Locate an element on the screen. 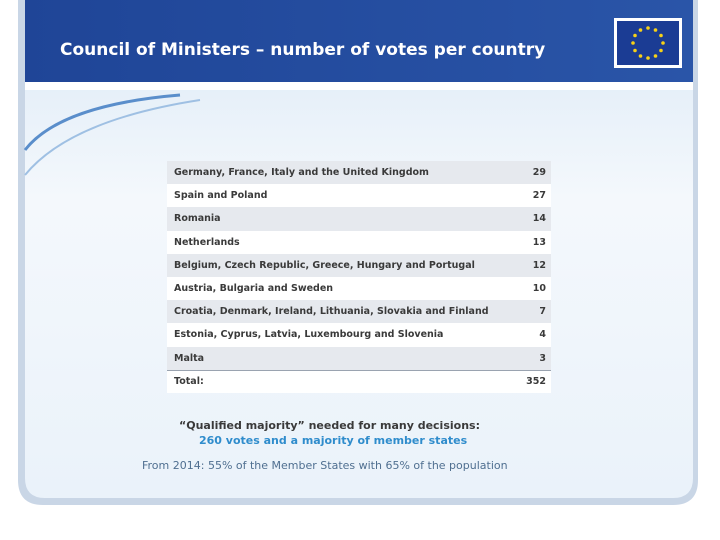 The image size is (720, 540). votes: 12 is located at coordinates (539, 265).